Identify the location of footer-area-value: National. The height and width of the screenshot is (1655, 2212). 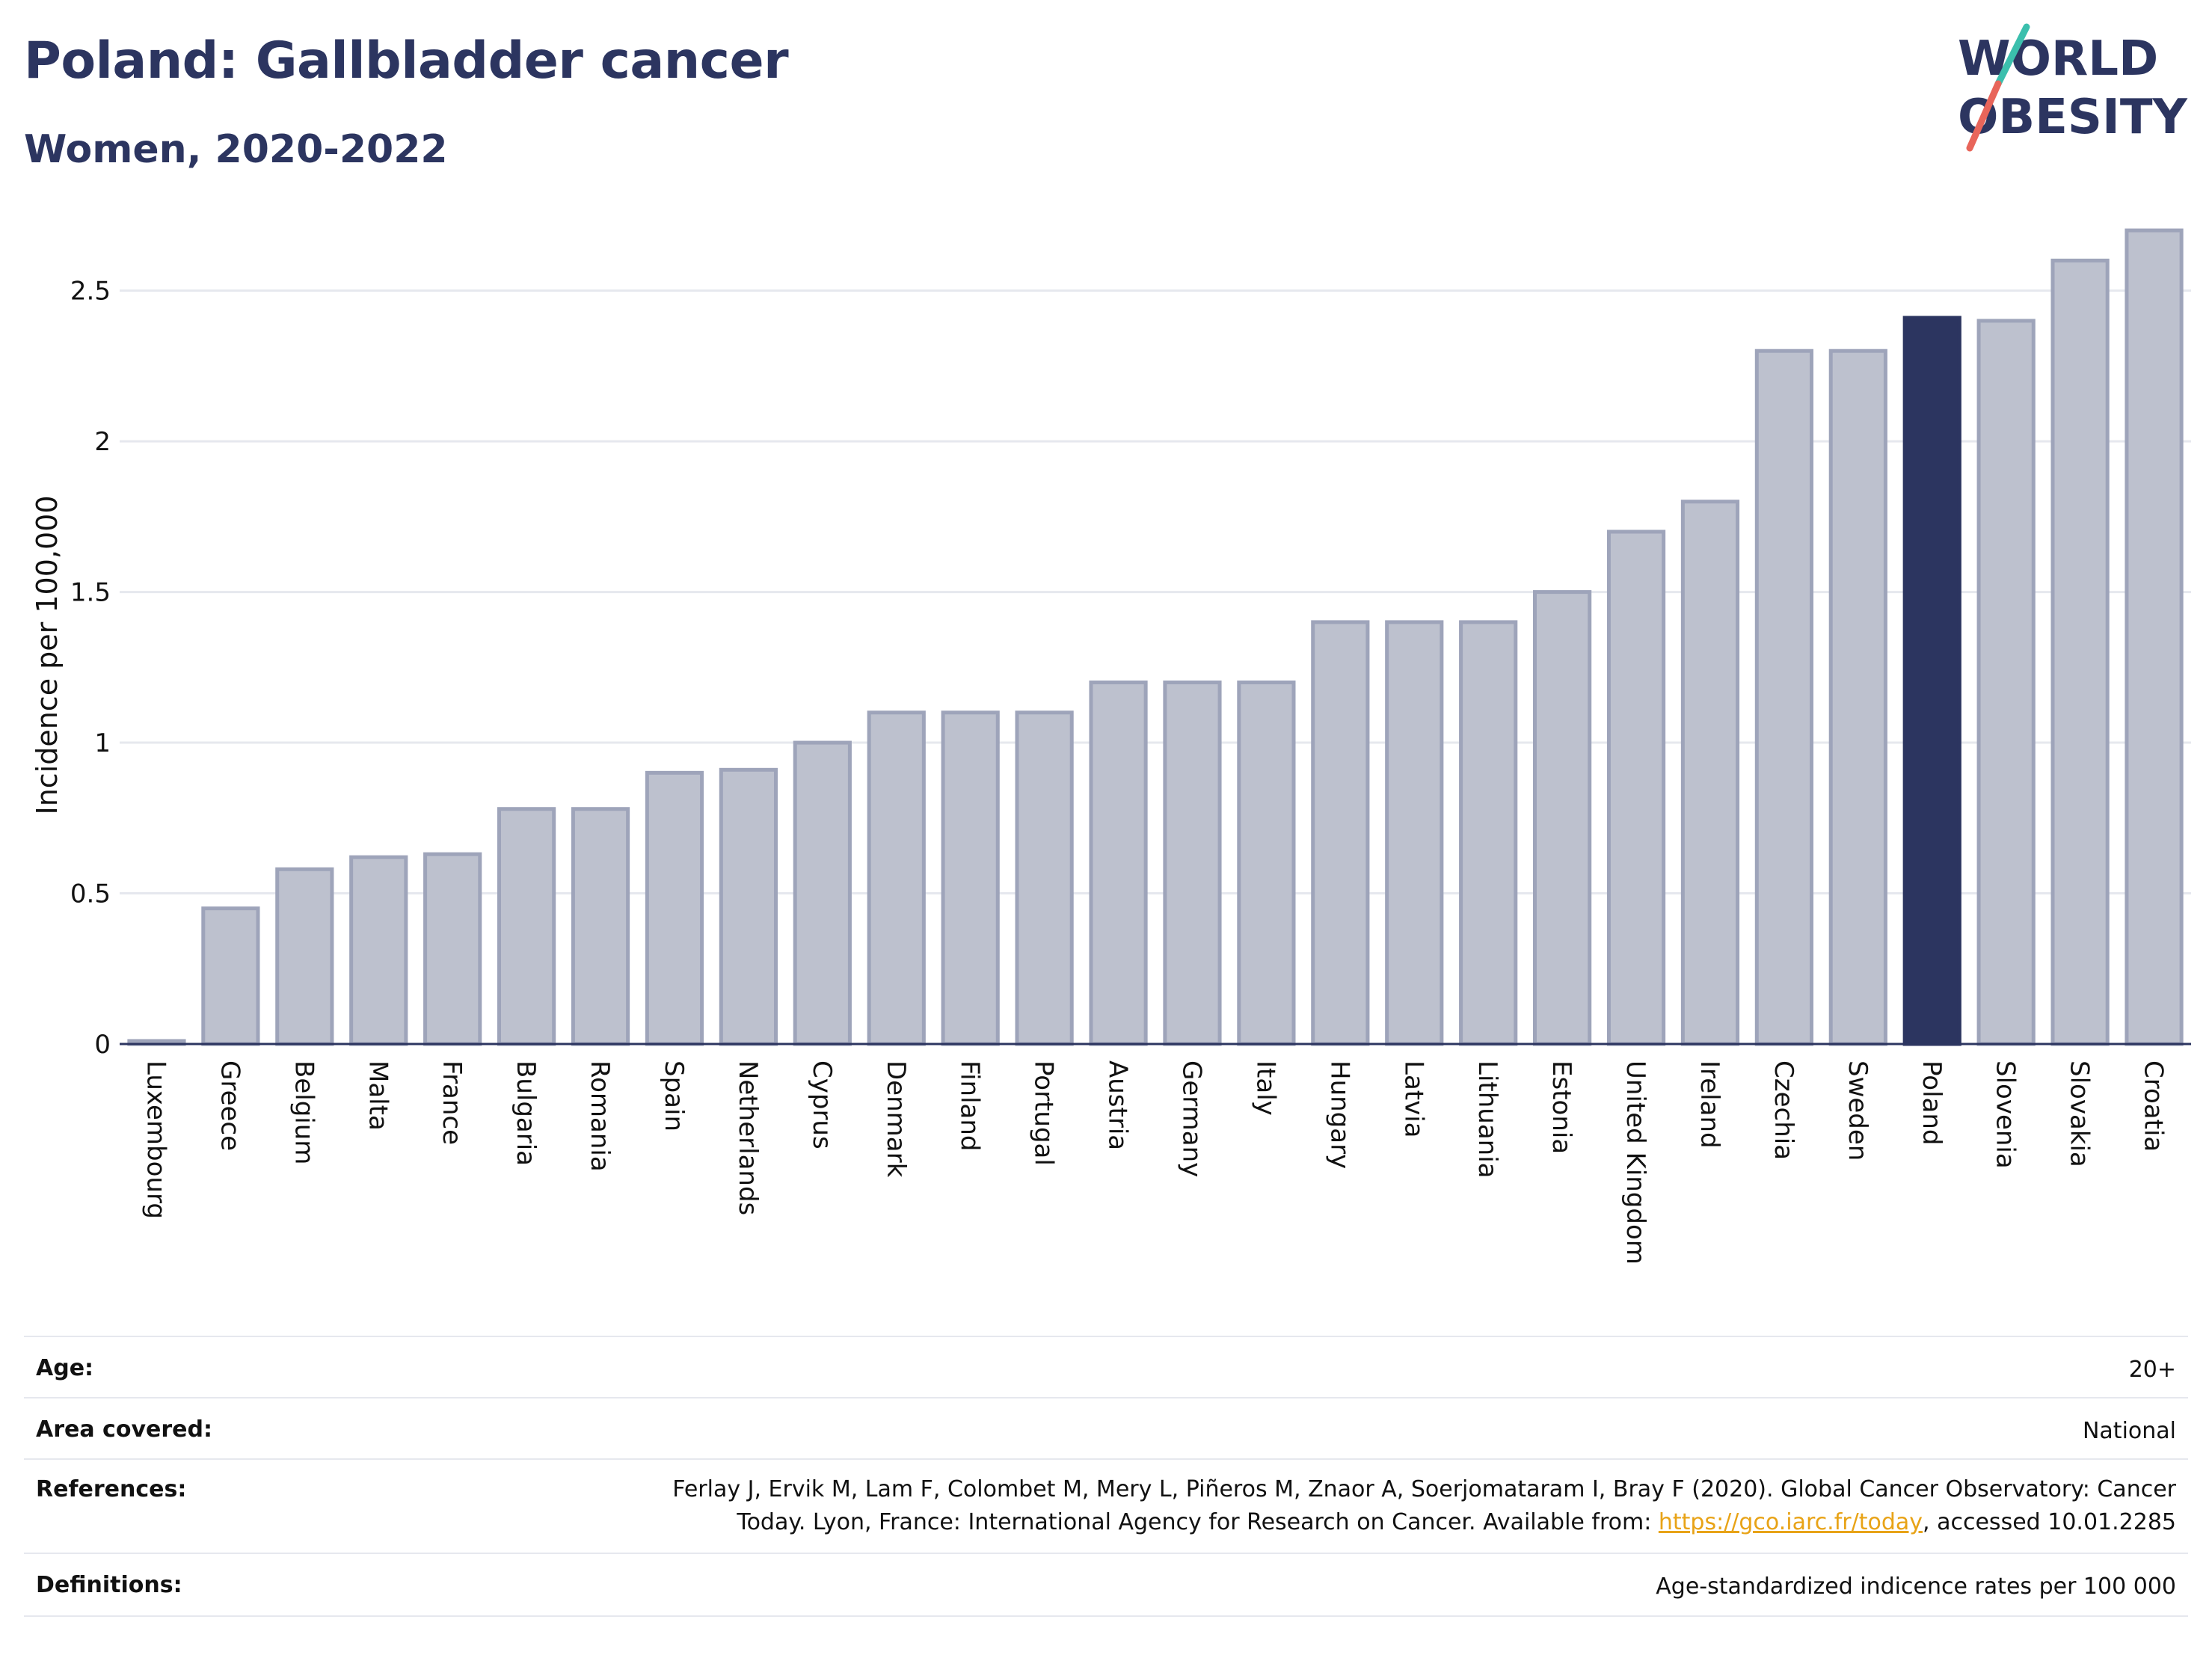
(2129, 1431).